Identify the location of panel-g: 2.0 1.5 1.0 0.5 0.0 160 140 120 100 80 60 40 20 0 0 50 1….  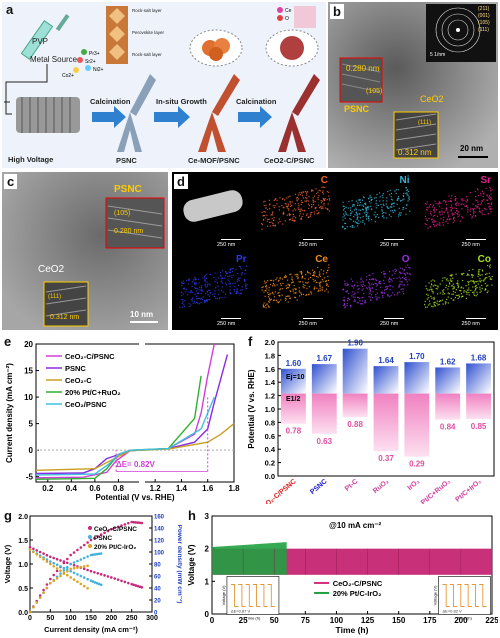
(92, 572).